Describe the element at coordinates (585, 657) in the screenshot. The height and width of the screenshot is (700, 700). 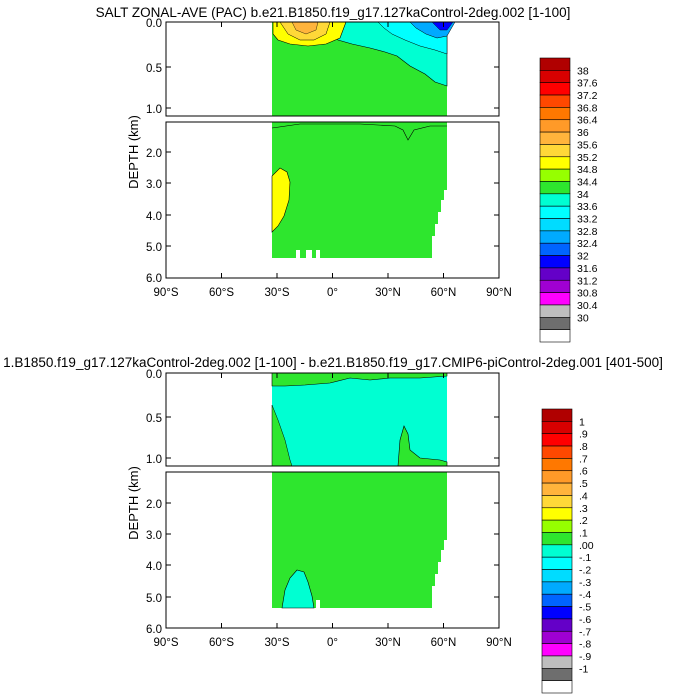
I see `colorbar-label: -.9` at that location.